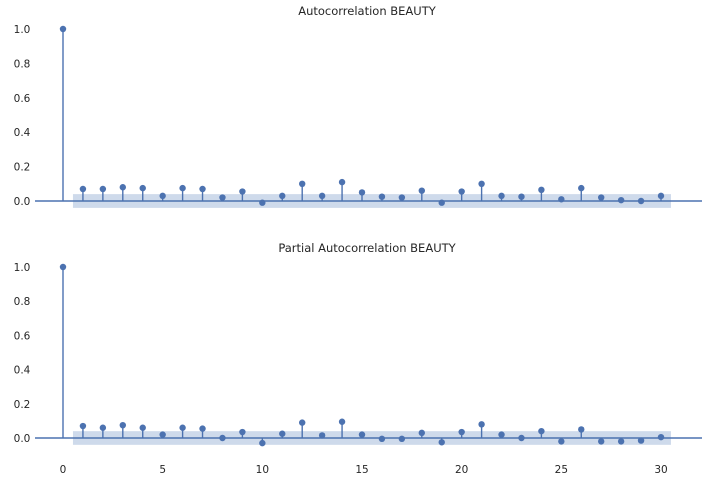  Describe the element at coordinates (367, 248) in the screenshot. I see `pacf-title: Partial Autocorrelation BEAUTY` at that location.